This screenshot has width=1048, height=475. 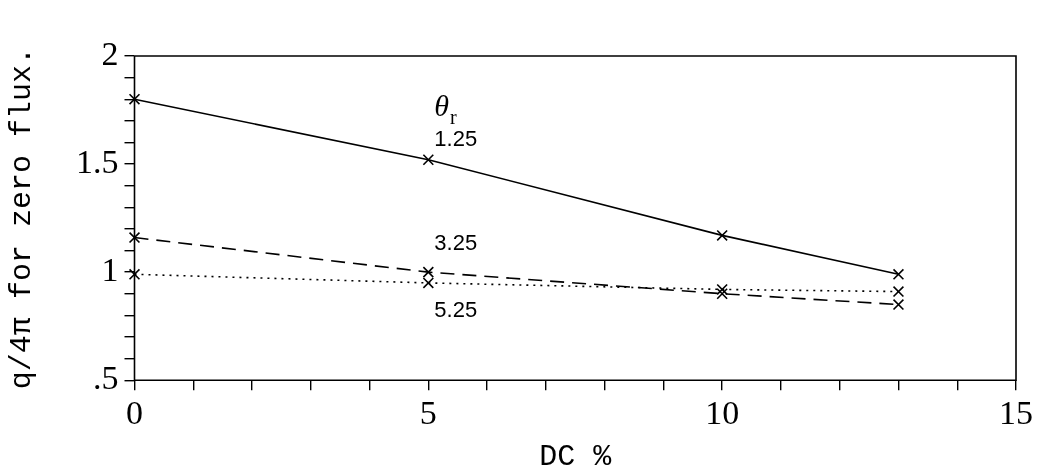 What do you see at coordinates (97, 161) in the screenshot?
I see `y-tick-label: 1.5` at bounding box center [97, 161].